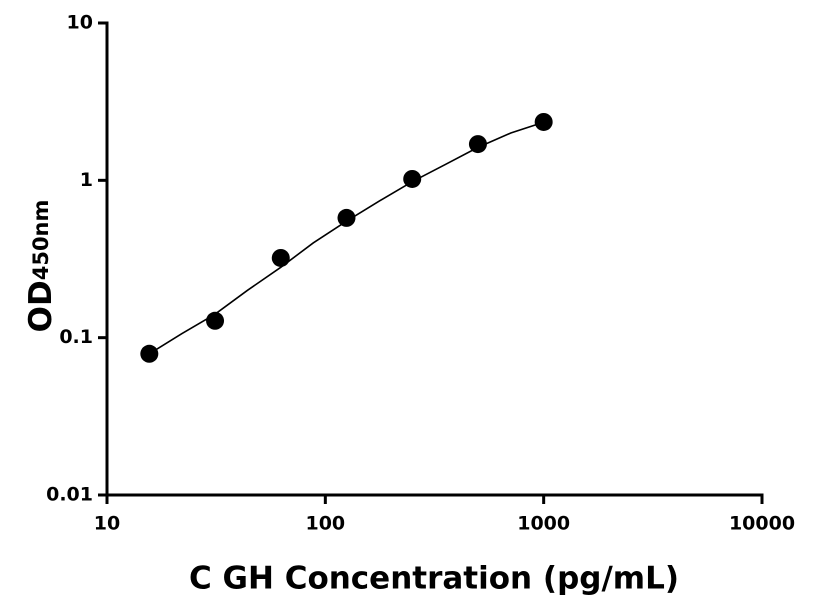 The width and height of the screenshot is (816, 612). Describe the element at coordinates (41, 306) in the screenshot. I see `y-axis-label-main: OD` at that location.